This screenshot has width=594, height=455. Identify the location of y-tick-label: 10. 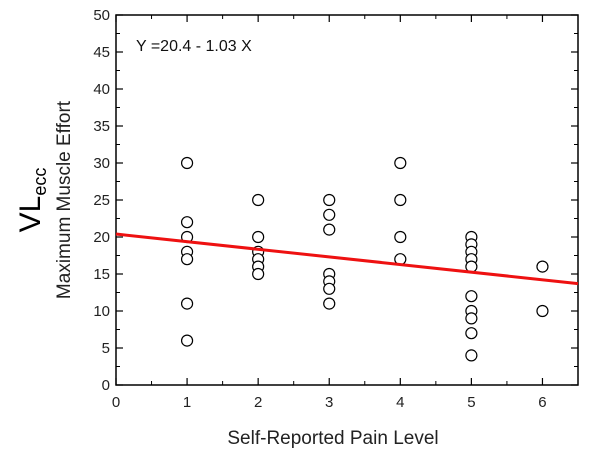
(101, 311).